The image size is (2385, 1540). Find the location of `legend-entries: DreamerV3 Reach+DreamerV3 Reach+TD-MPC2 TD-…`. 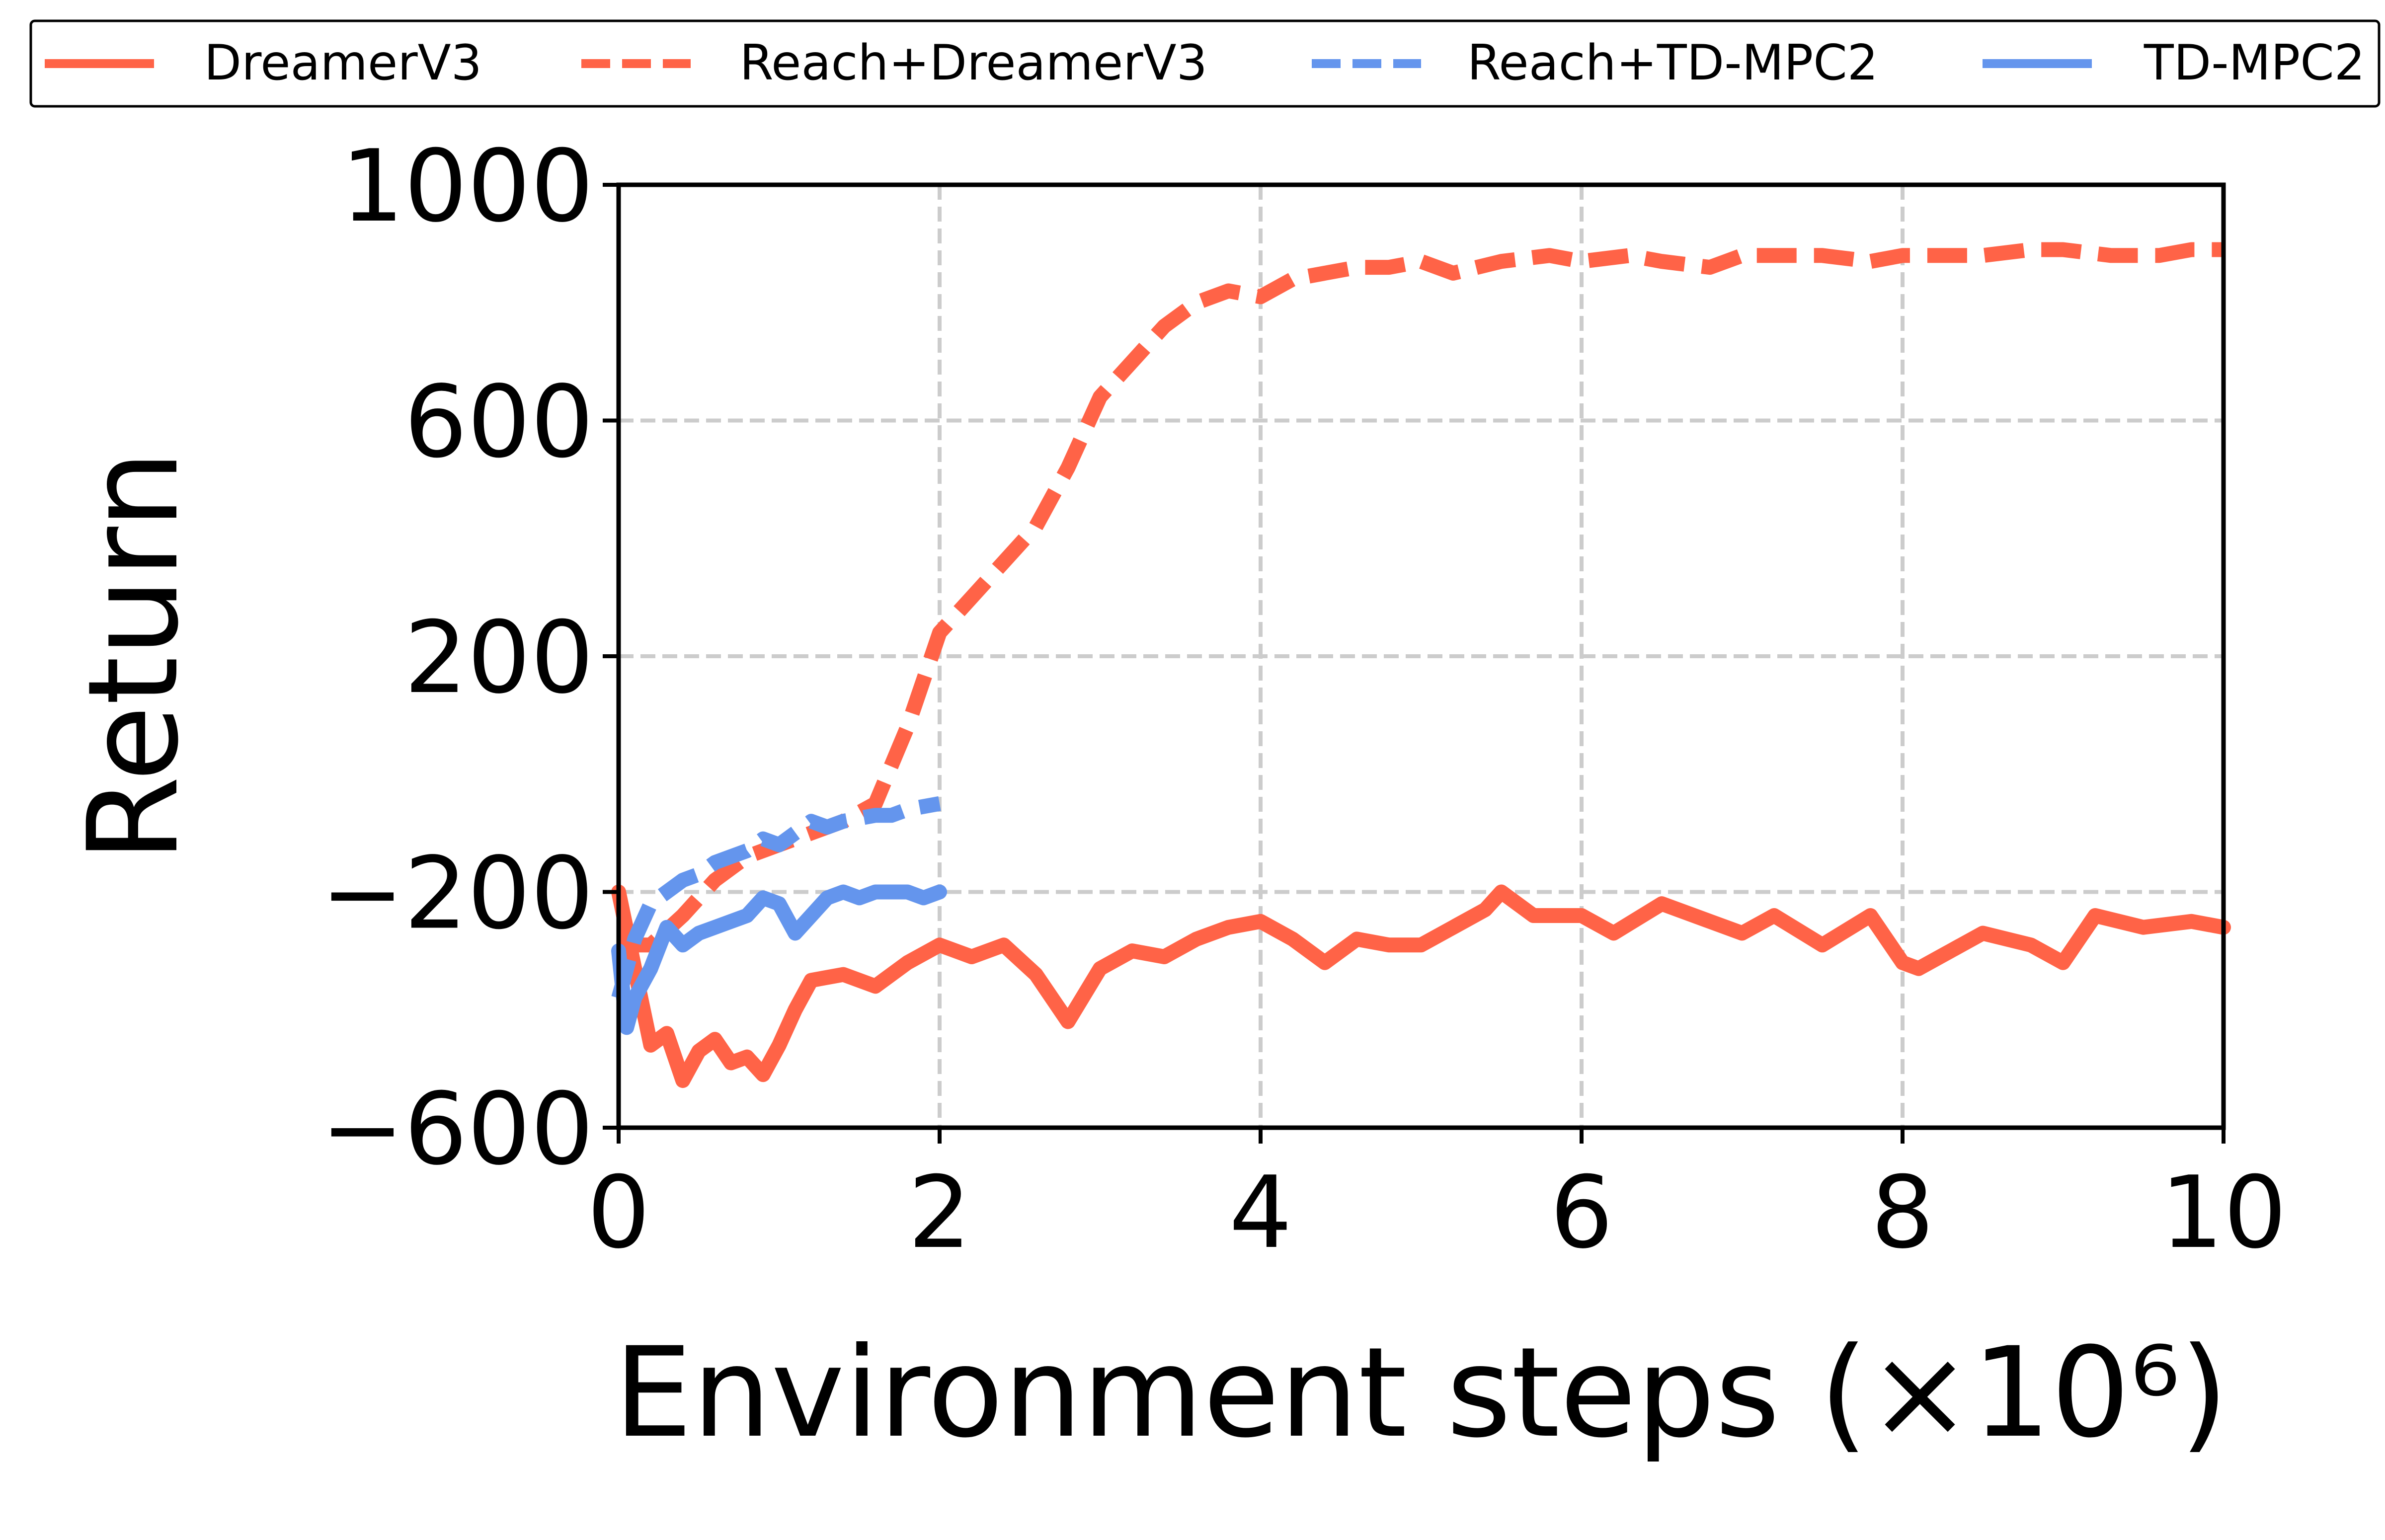

legend-entries: DreamerV3 Reach+DreamerV3 Reach+TD-MPC2 TD-… is located at coordinates (1205, 63).